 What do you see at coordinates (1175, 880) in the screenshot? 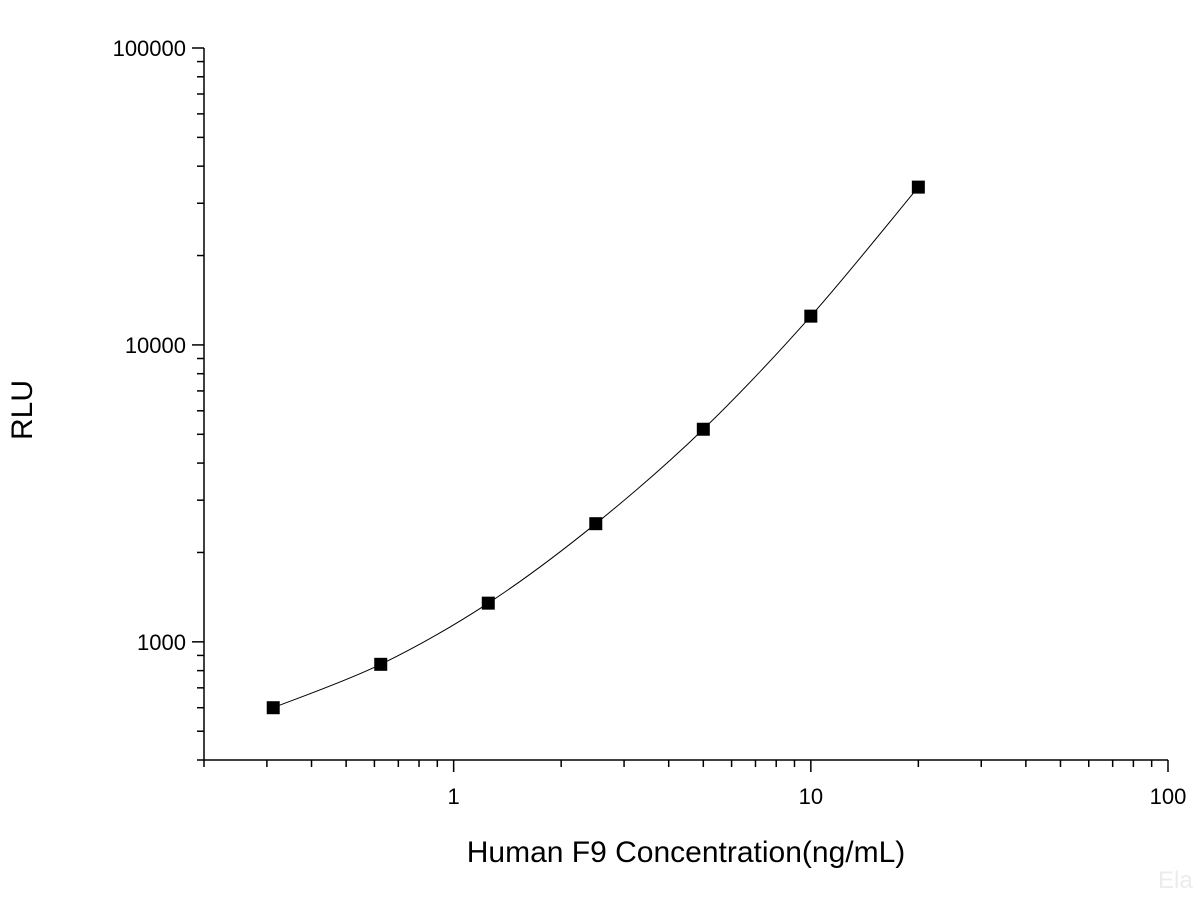
I see `watermark-text: Ela` at bounding box center [1175, 880].